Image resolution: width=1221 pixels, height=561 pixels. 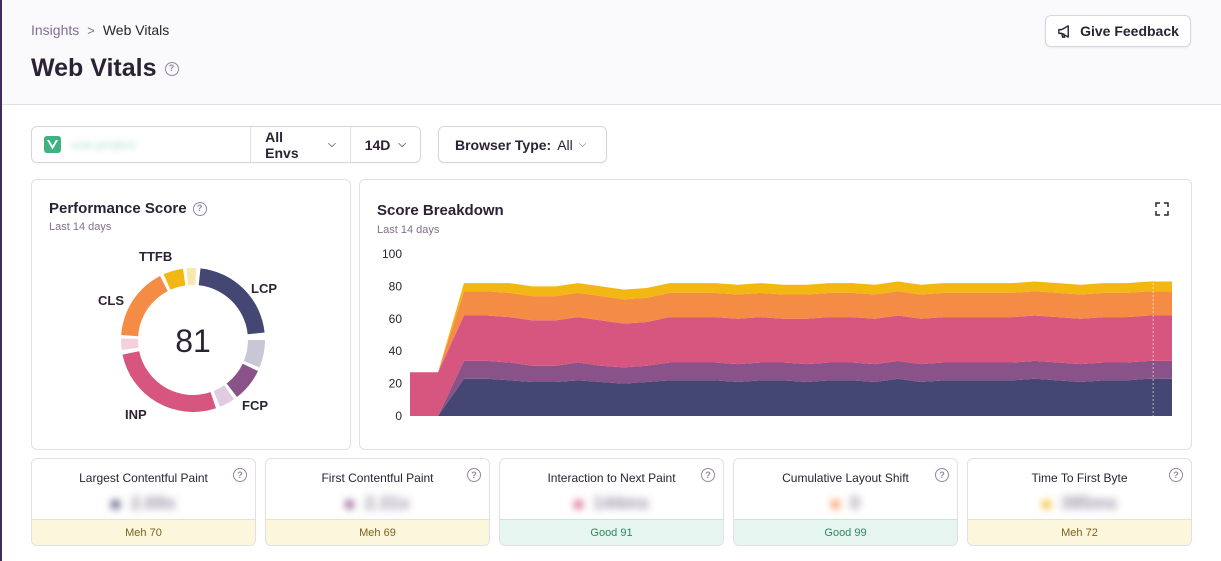 I want to click on metric-card: Largest Contentful Paint? 2.69s Meh 70, so click(x=143, y=502).